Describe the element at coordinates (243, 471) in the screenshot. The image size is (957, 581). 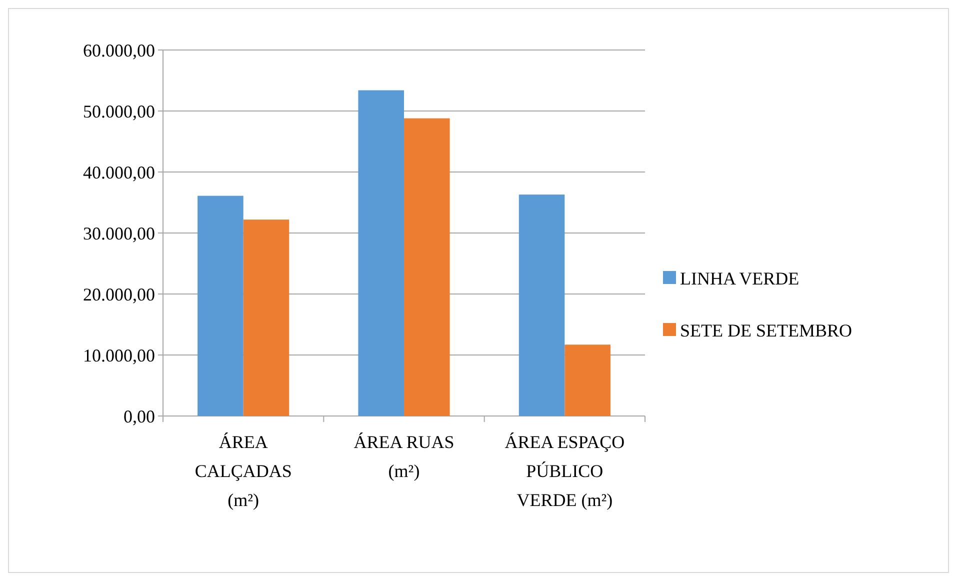
I see `x-tick-label: ÁREA CALÇADAS (m²)` at that location.